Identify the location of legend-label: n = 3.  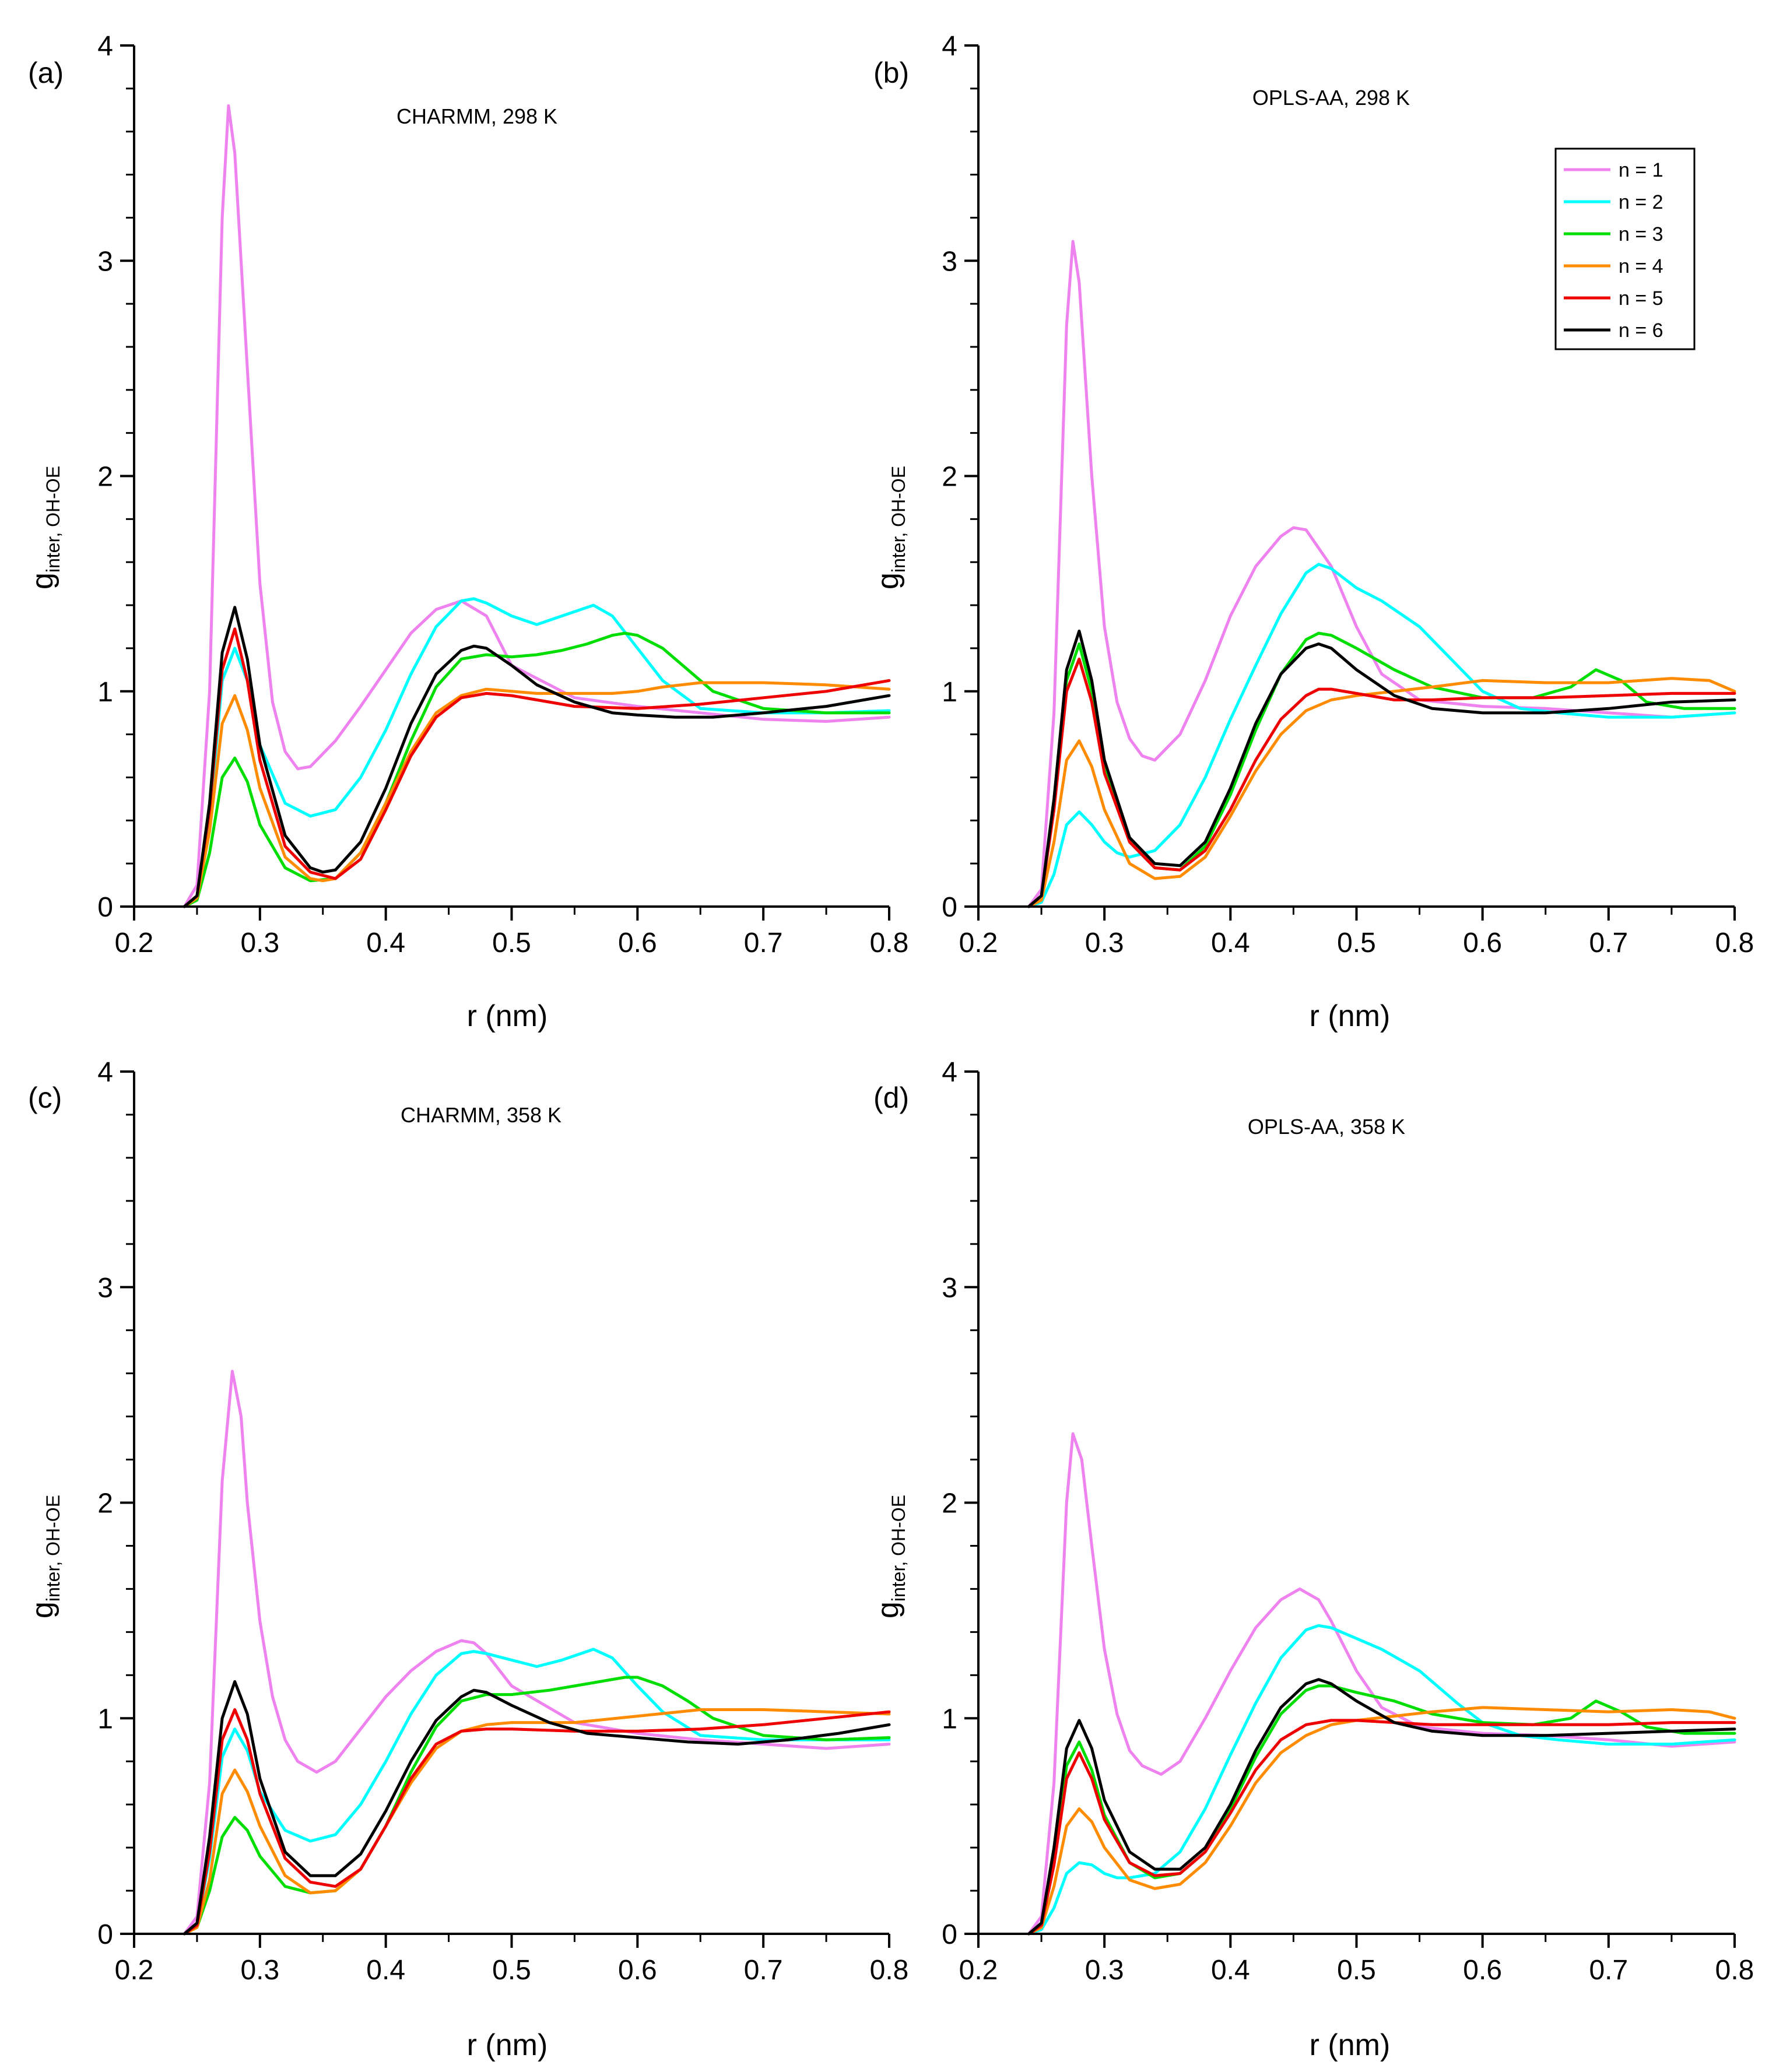
(1641, 234).